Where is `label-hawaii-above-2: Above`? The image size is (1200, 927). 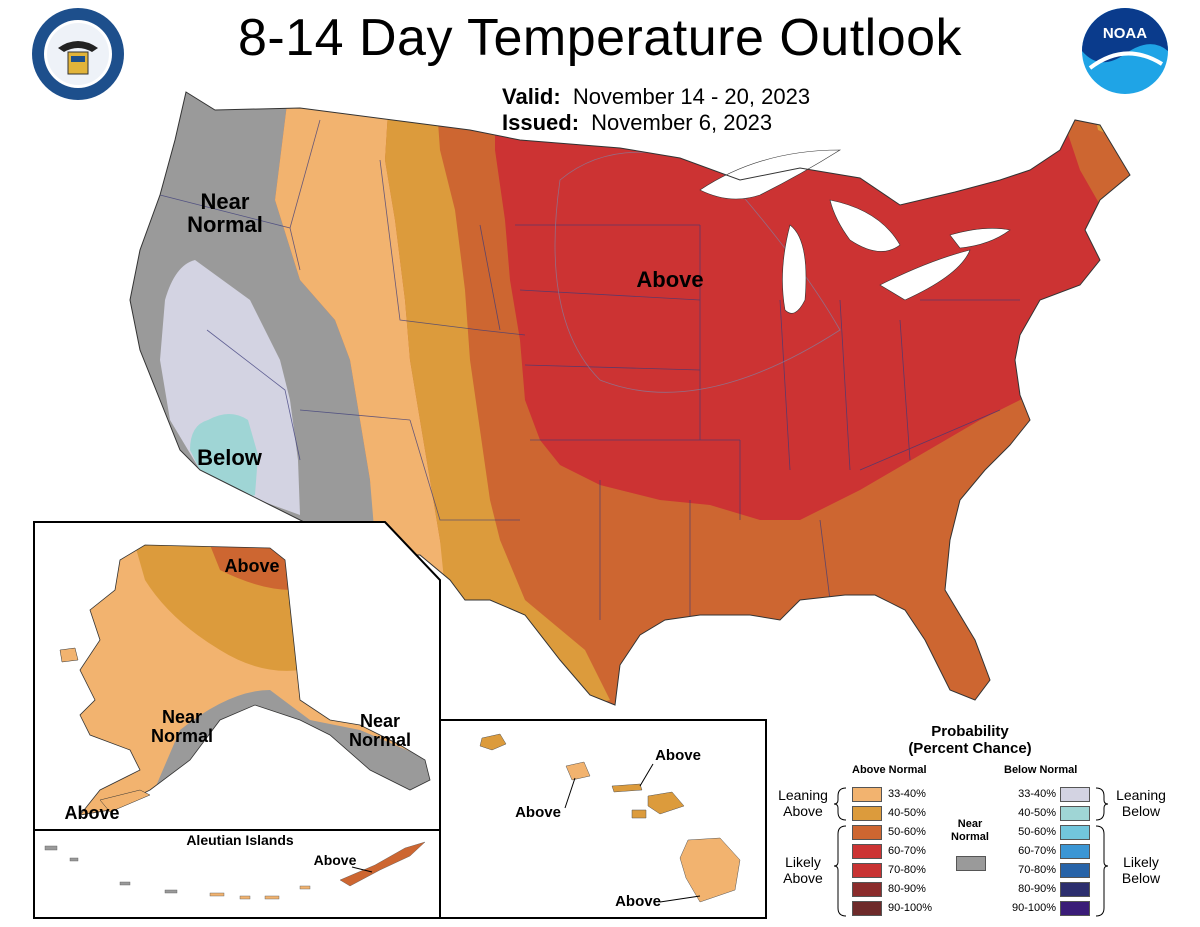 label-hawaii-above-2: Above is located at coordinates (678, 755).